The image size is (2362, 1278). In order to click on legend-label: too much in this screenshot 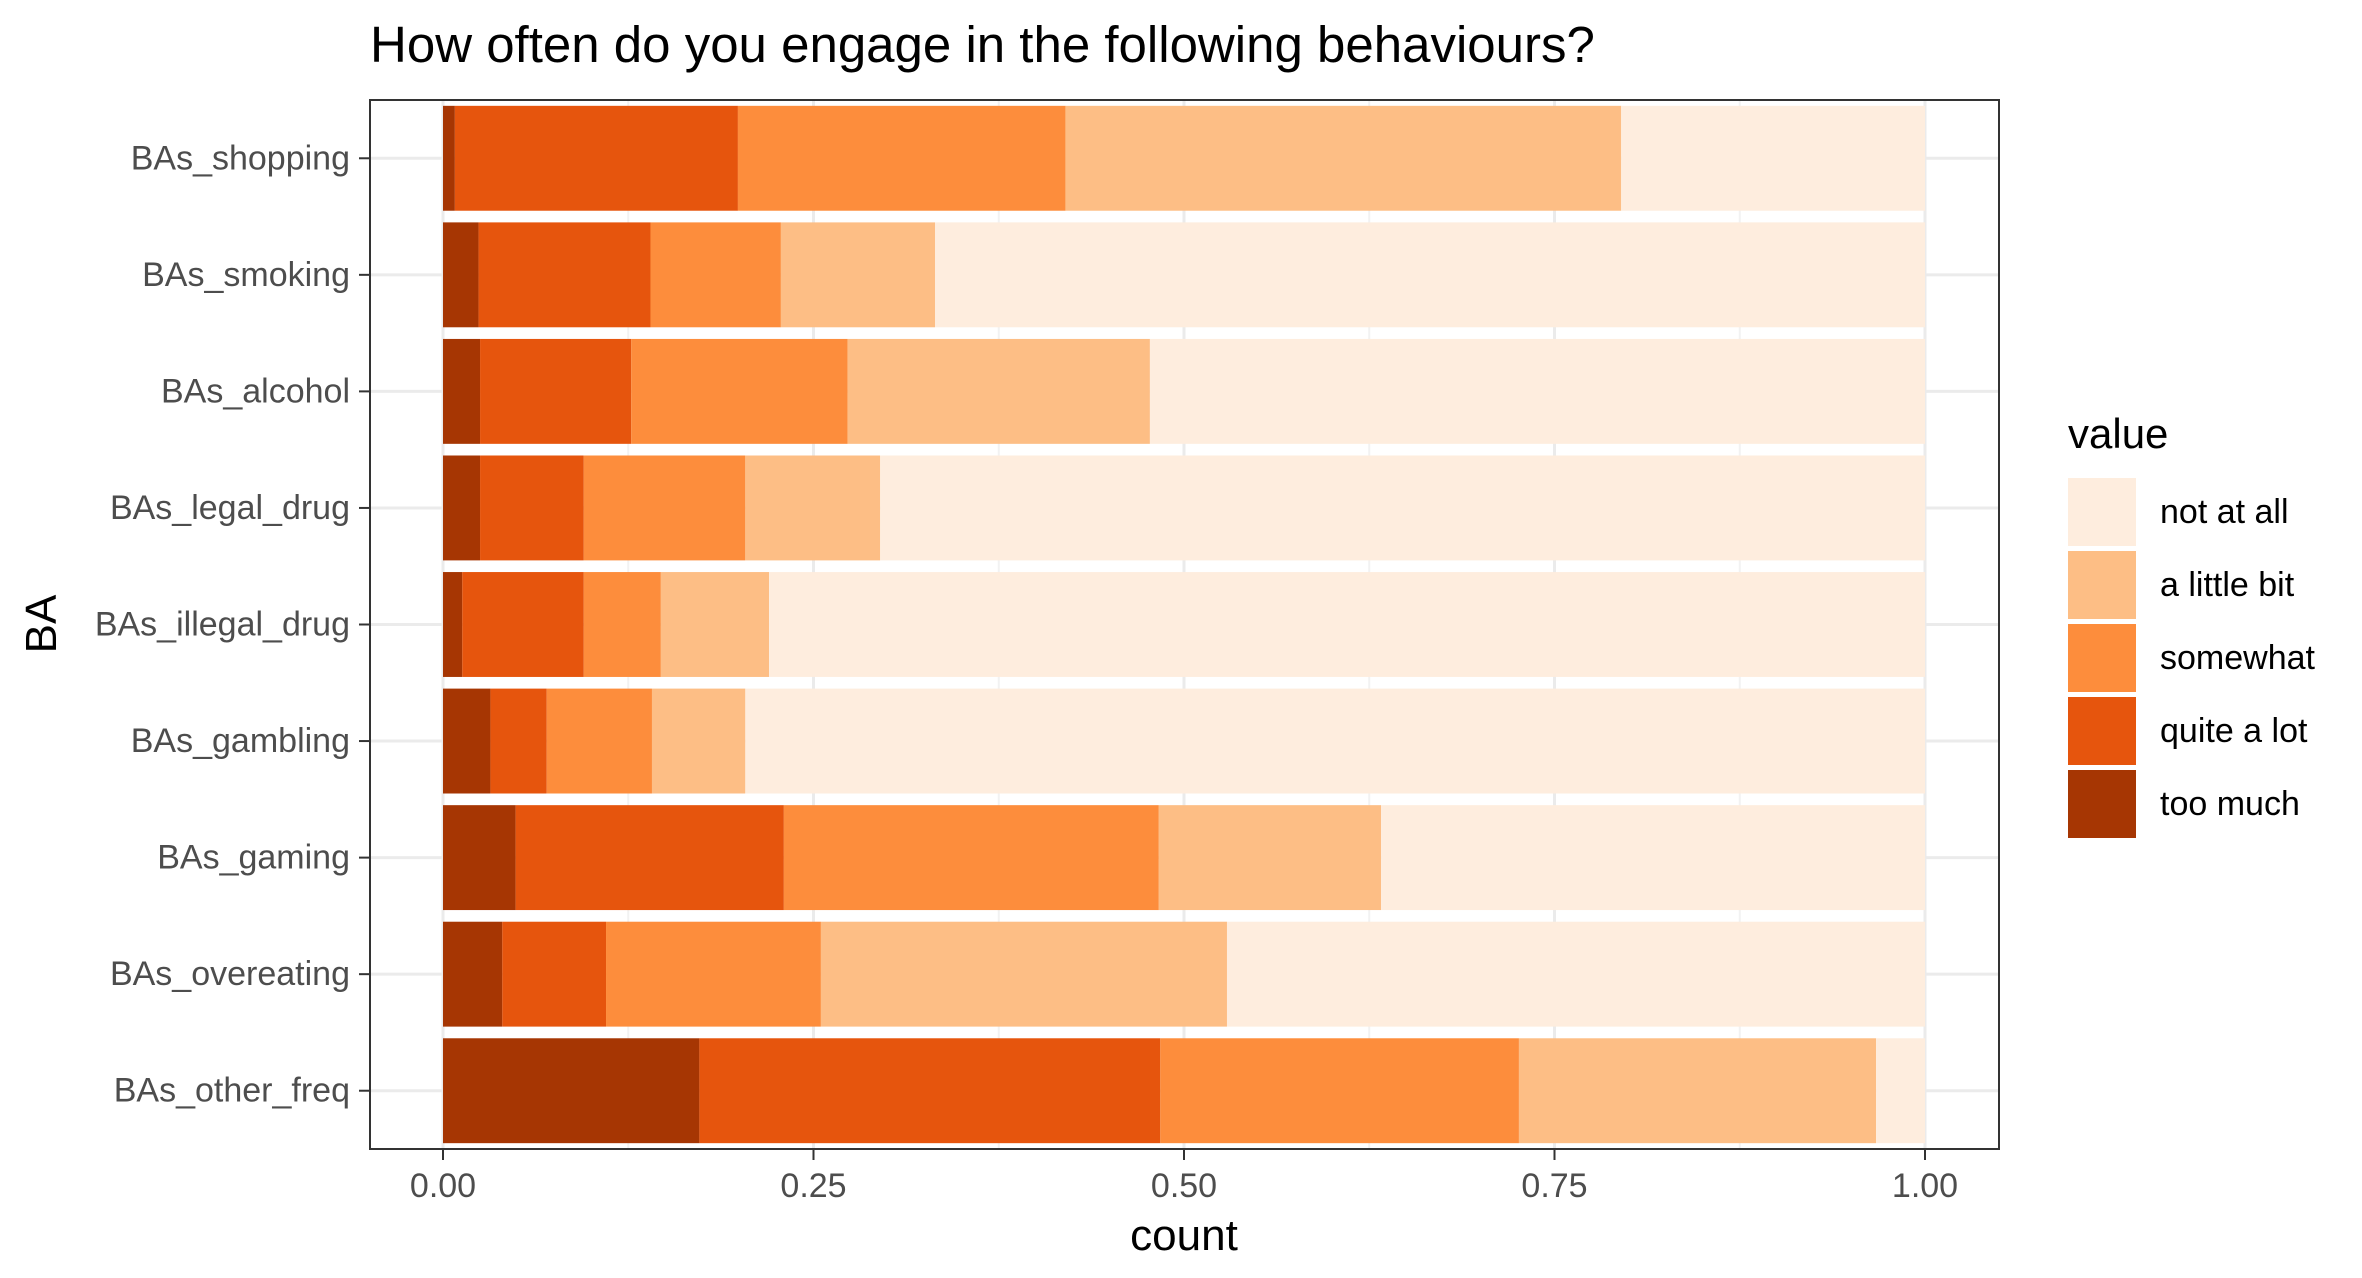, I will do `click(2230, 804)`.